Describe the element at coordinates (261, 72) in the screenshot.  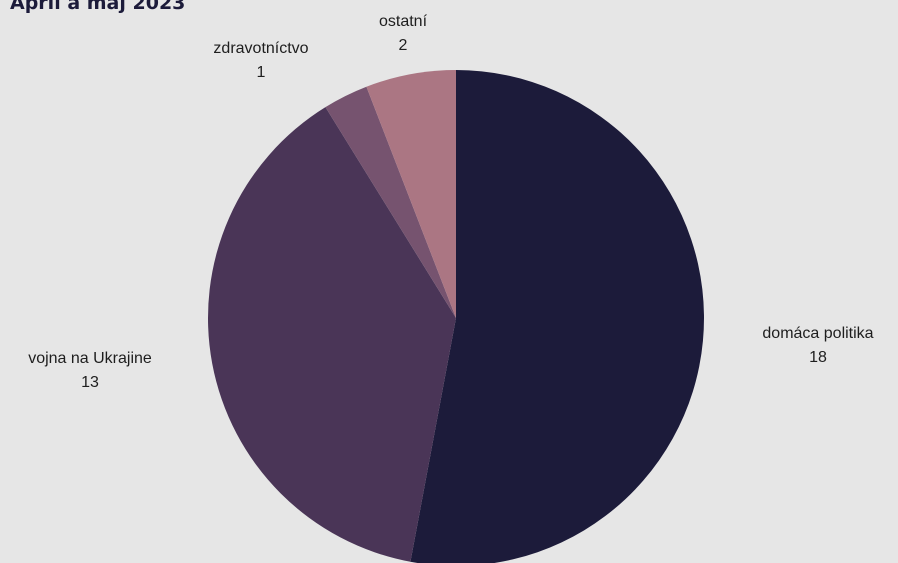
I see `slice-label-value-2: 1` at that location.